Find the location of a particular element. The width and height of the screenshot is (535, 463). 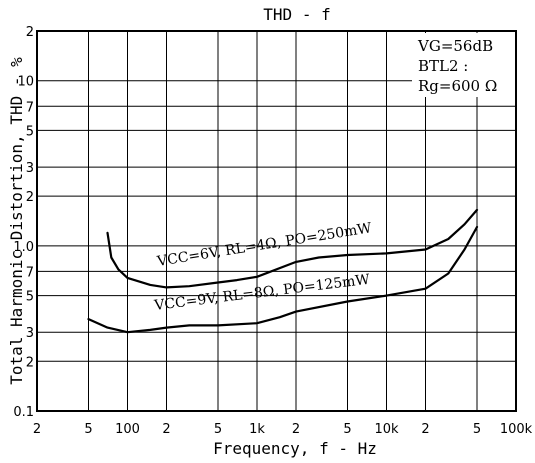

y-axis-label: Total Harmonic Distortion, THD - % is located at coordinates (16, 221).